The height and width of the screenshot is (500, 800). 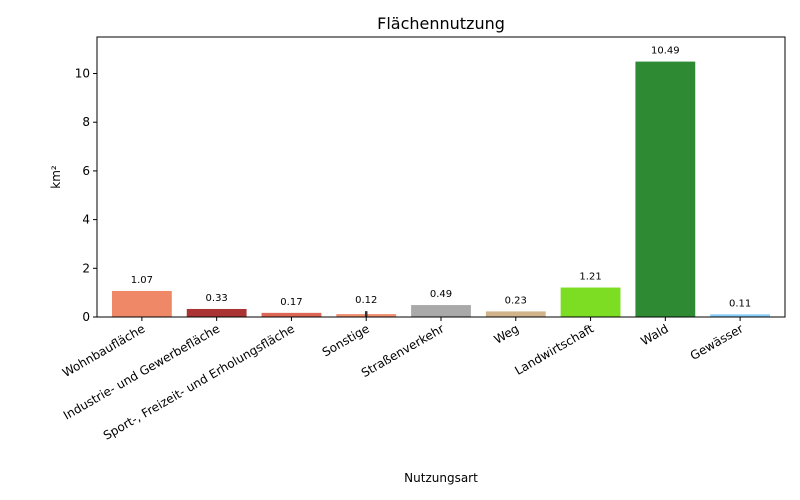 What do you see at coordinates (441, 478) in the screenshot?
I see `x-axis-label: Nutzungsart` at bounding box center [441, 478].